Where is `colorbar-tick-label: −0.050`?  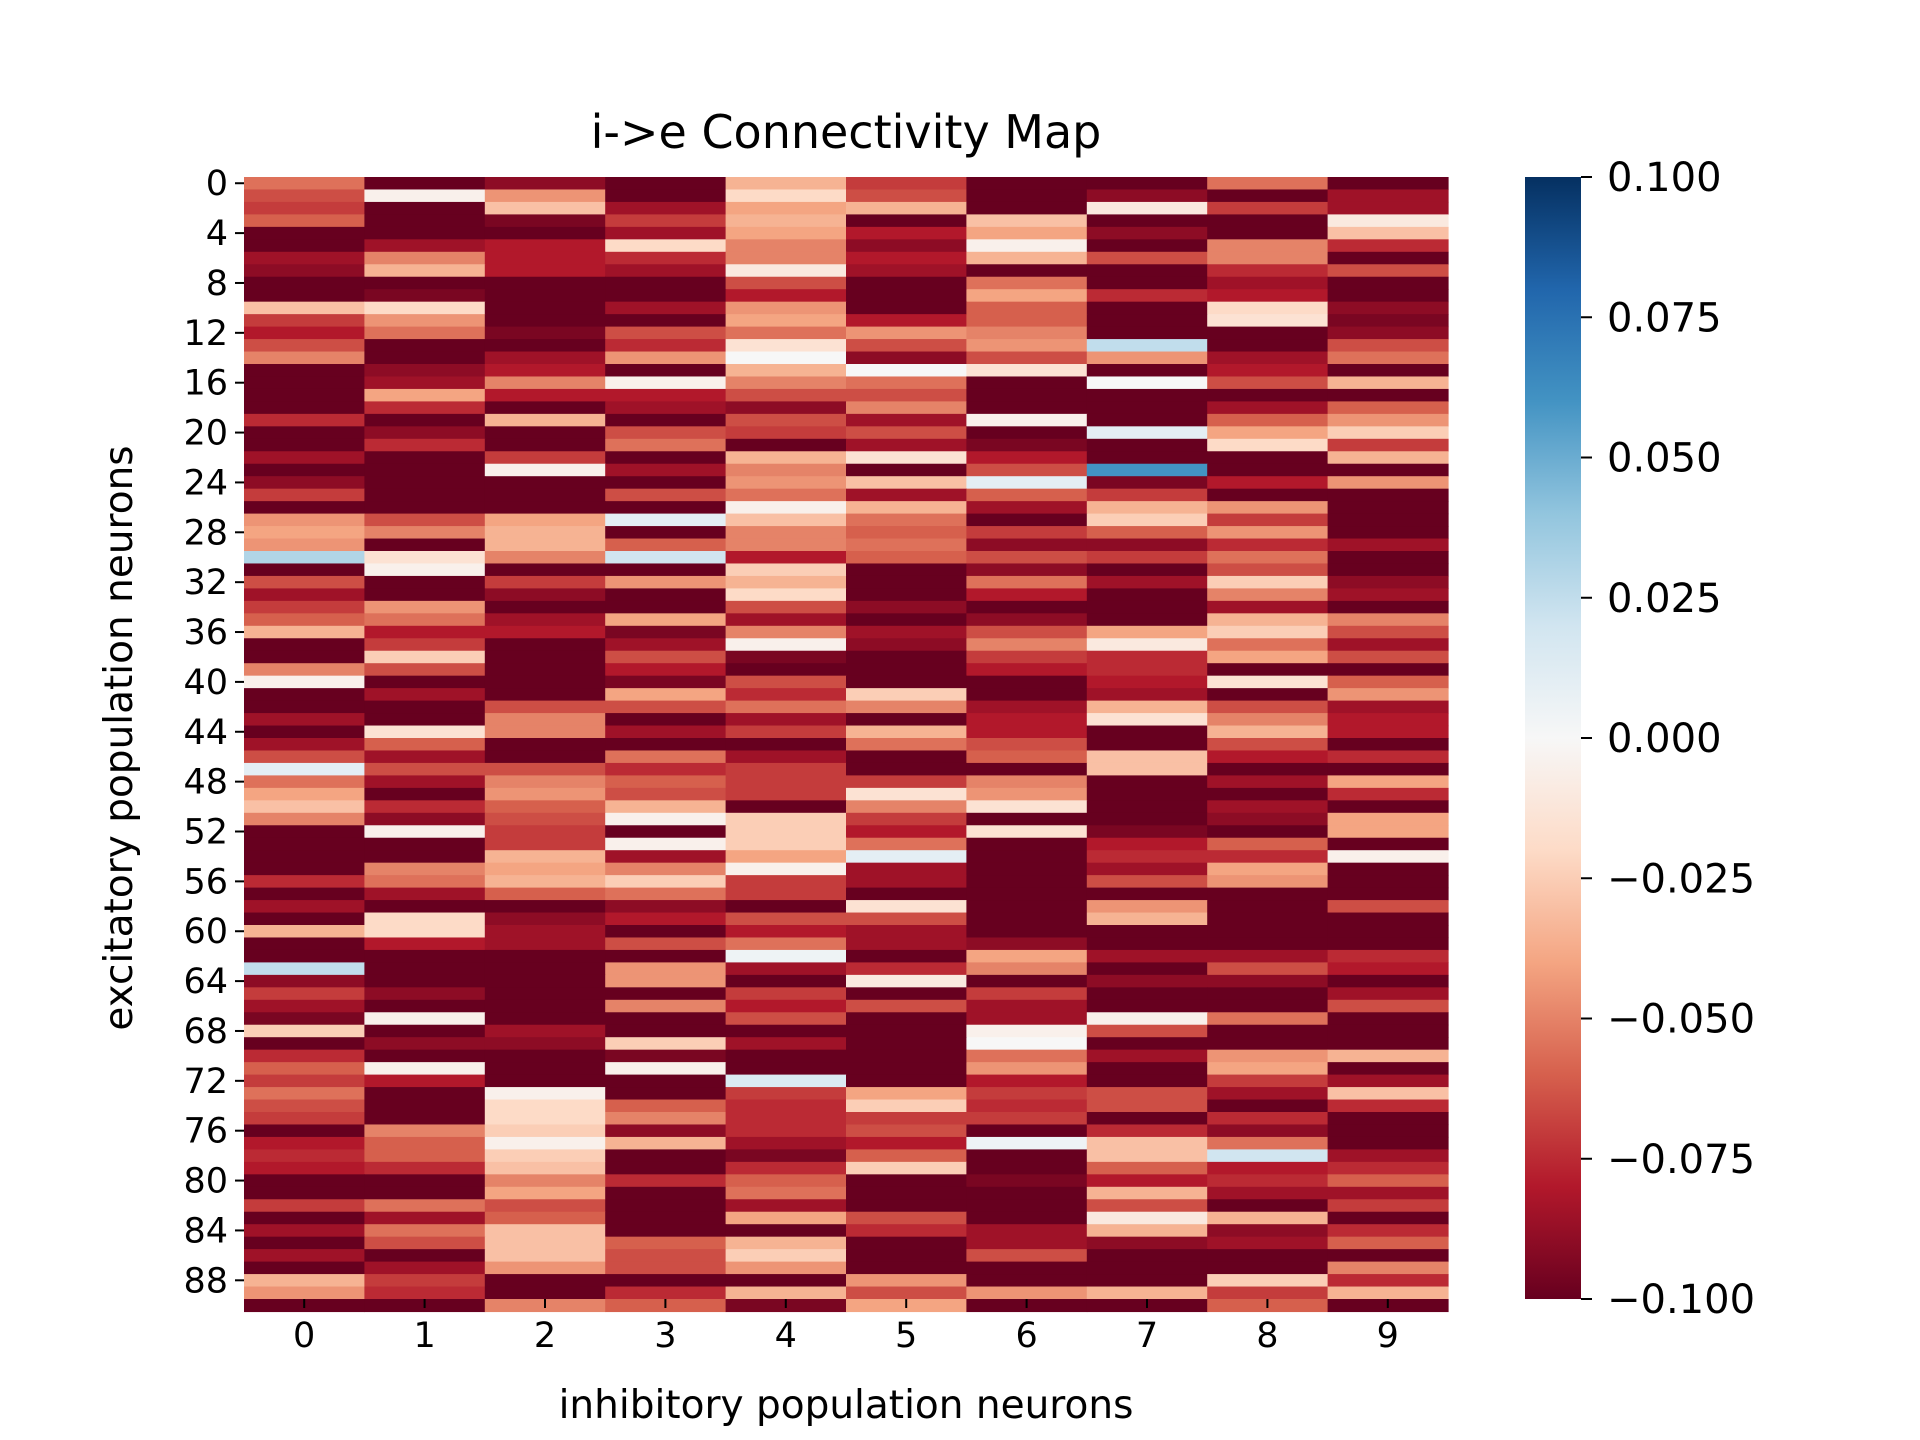
colorbar-tick-label: −0.050 is located at coordinates (1681, 1020).